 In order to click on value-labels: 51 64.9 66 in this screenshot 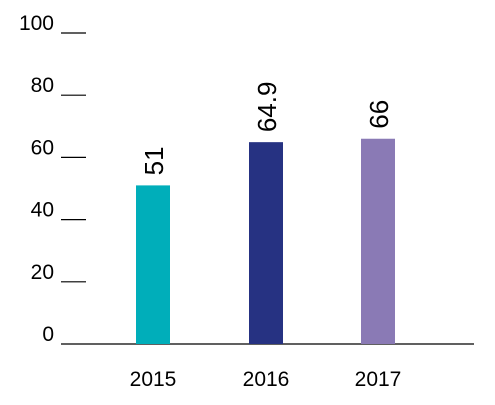, I will do `click(266, 129)`.